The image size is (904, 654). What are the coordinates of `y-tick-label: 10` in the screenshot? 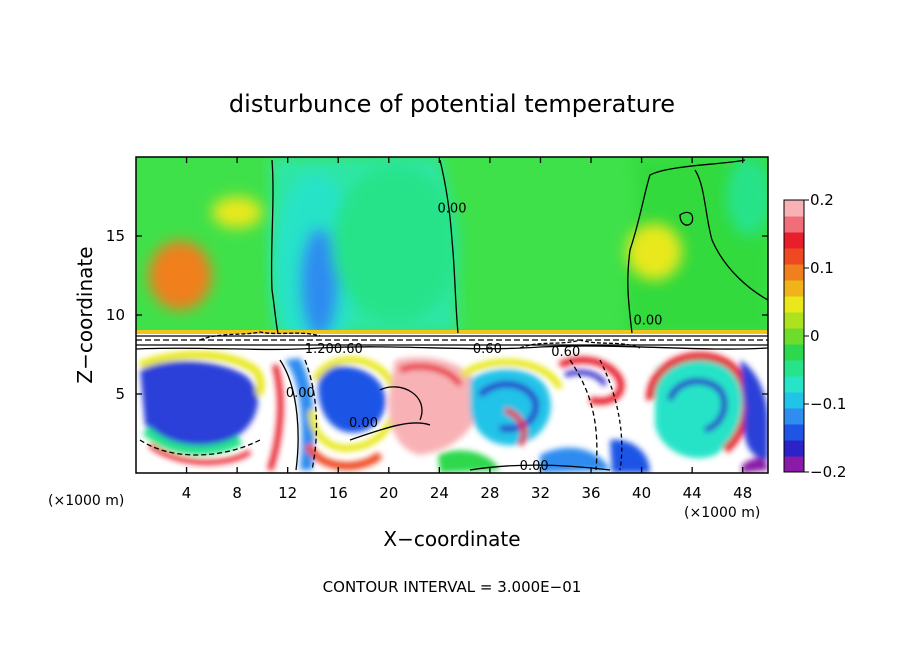 It's located at (115, 315).